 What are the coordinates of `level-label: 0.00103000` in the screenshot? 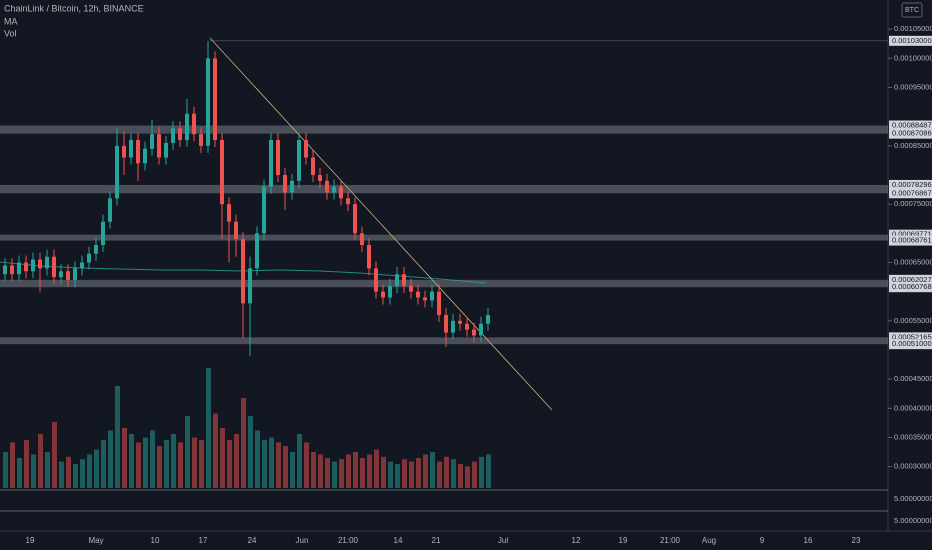 It's located at (912, 40).